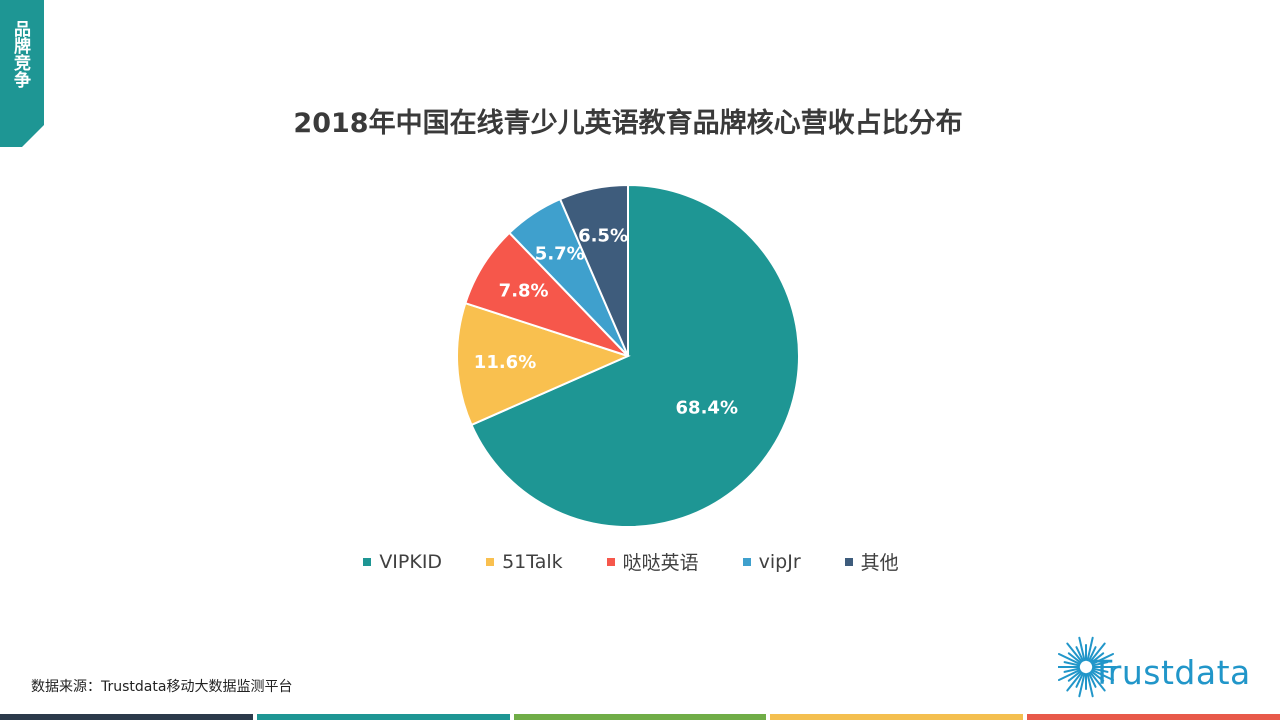 The width and height of the screenshot is (1280, 720). I want to click on pie-data-label: 11.6%, so click(505, 362).